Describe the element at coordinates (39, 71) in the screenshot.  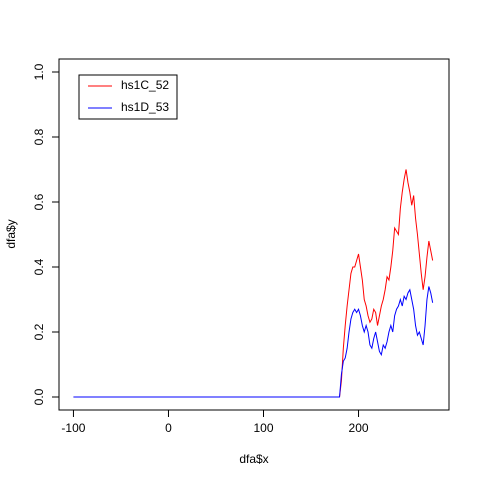
I see `y-tick-label: 1.0` at that location.